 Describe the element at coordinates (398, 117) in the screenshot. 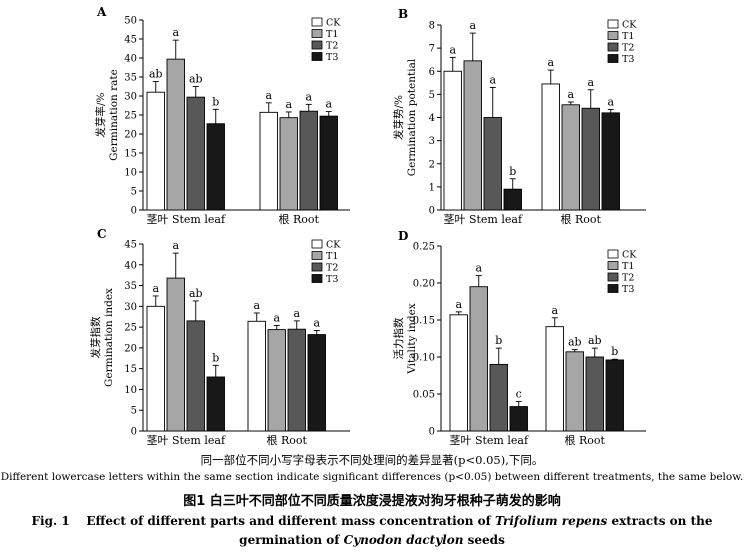

I see `y-axis-label-chinese: 发芽势/%` at that location.